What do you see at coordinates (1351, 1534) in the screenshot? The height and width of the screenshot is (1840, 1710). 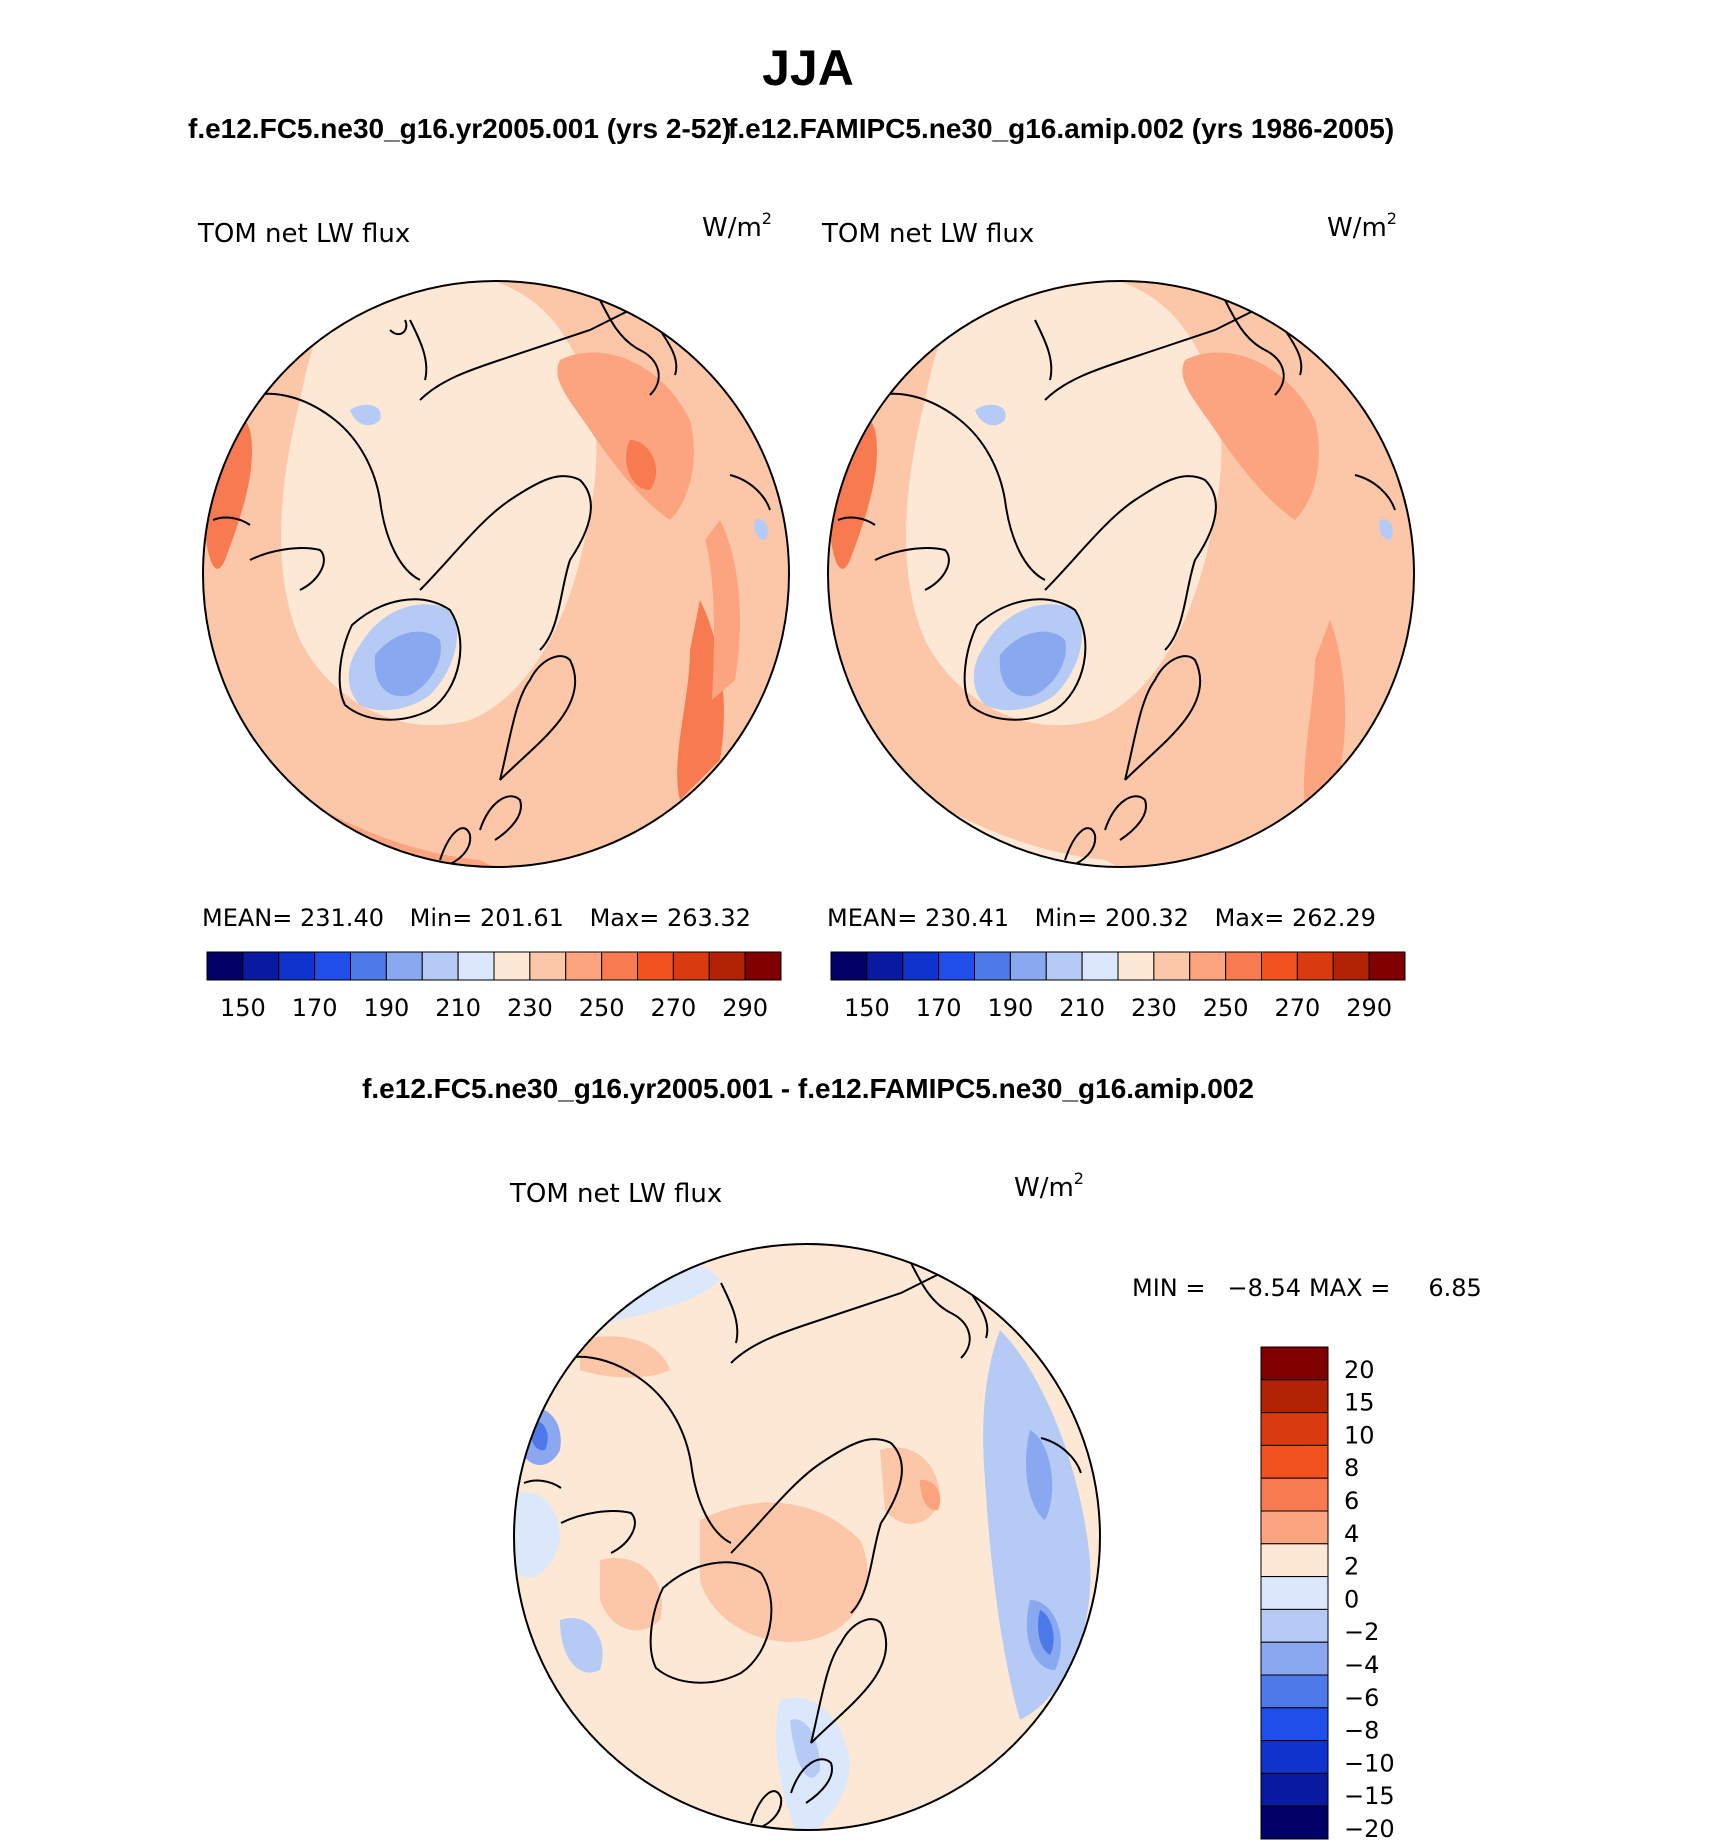 I see `diff-colorbar-label: 4` at bounding box center [1351, 1534].